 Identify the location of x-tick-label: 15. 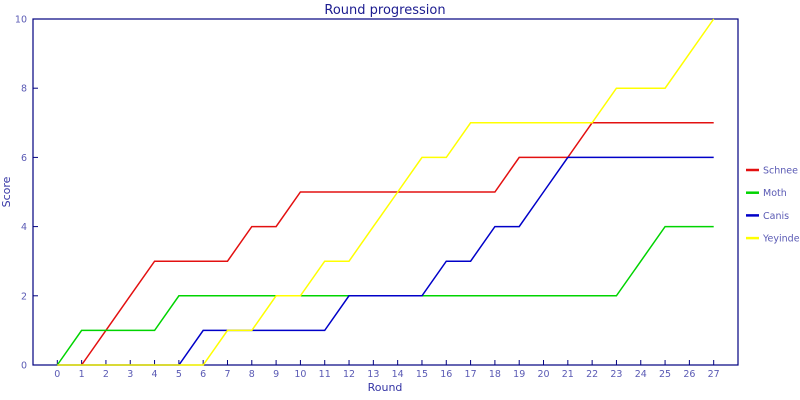
(422, 374).